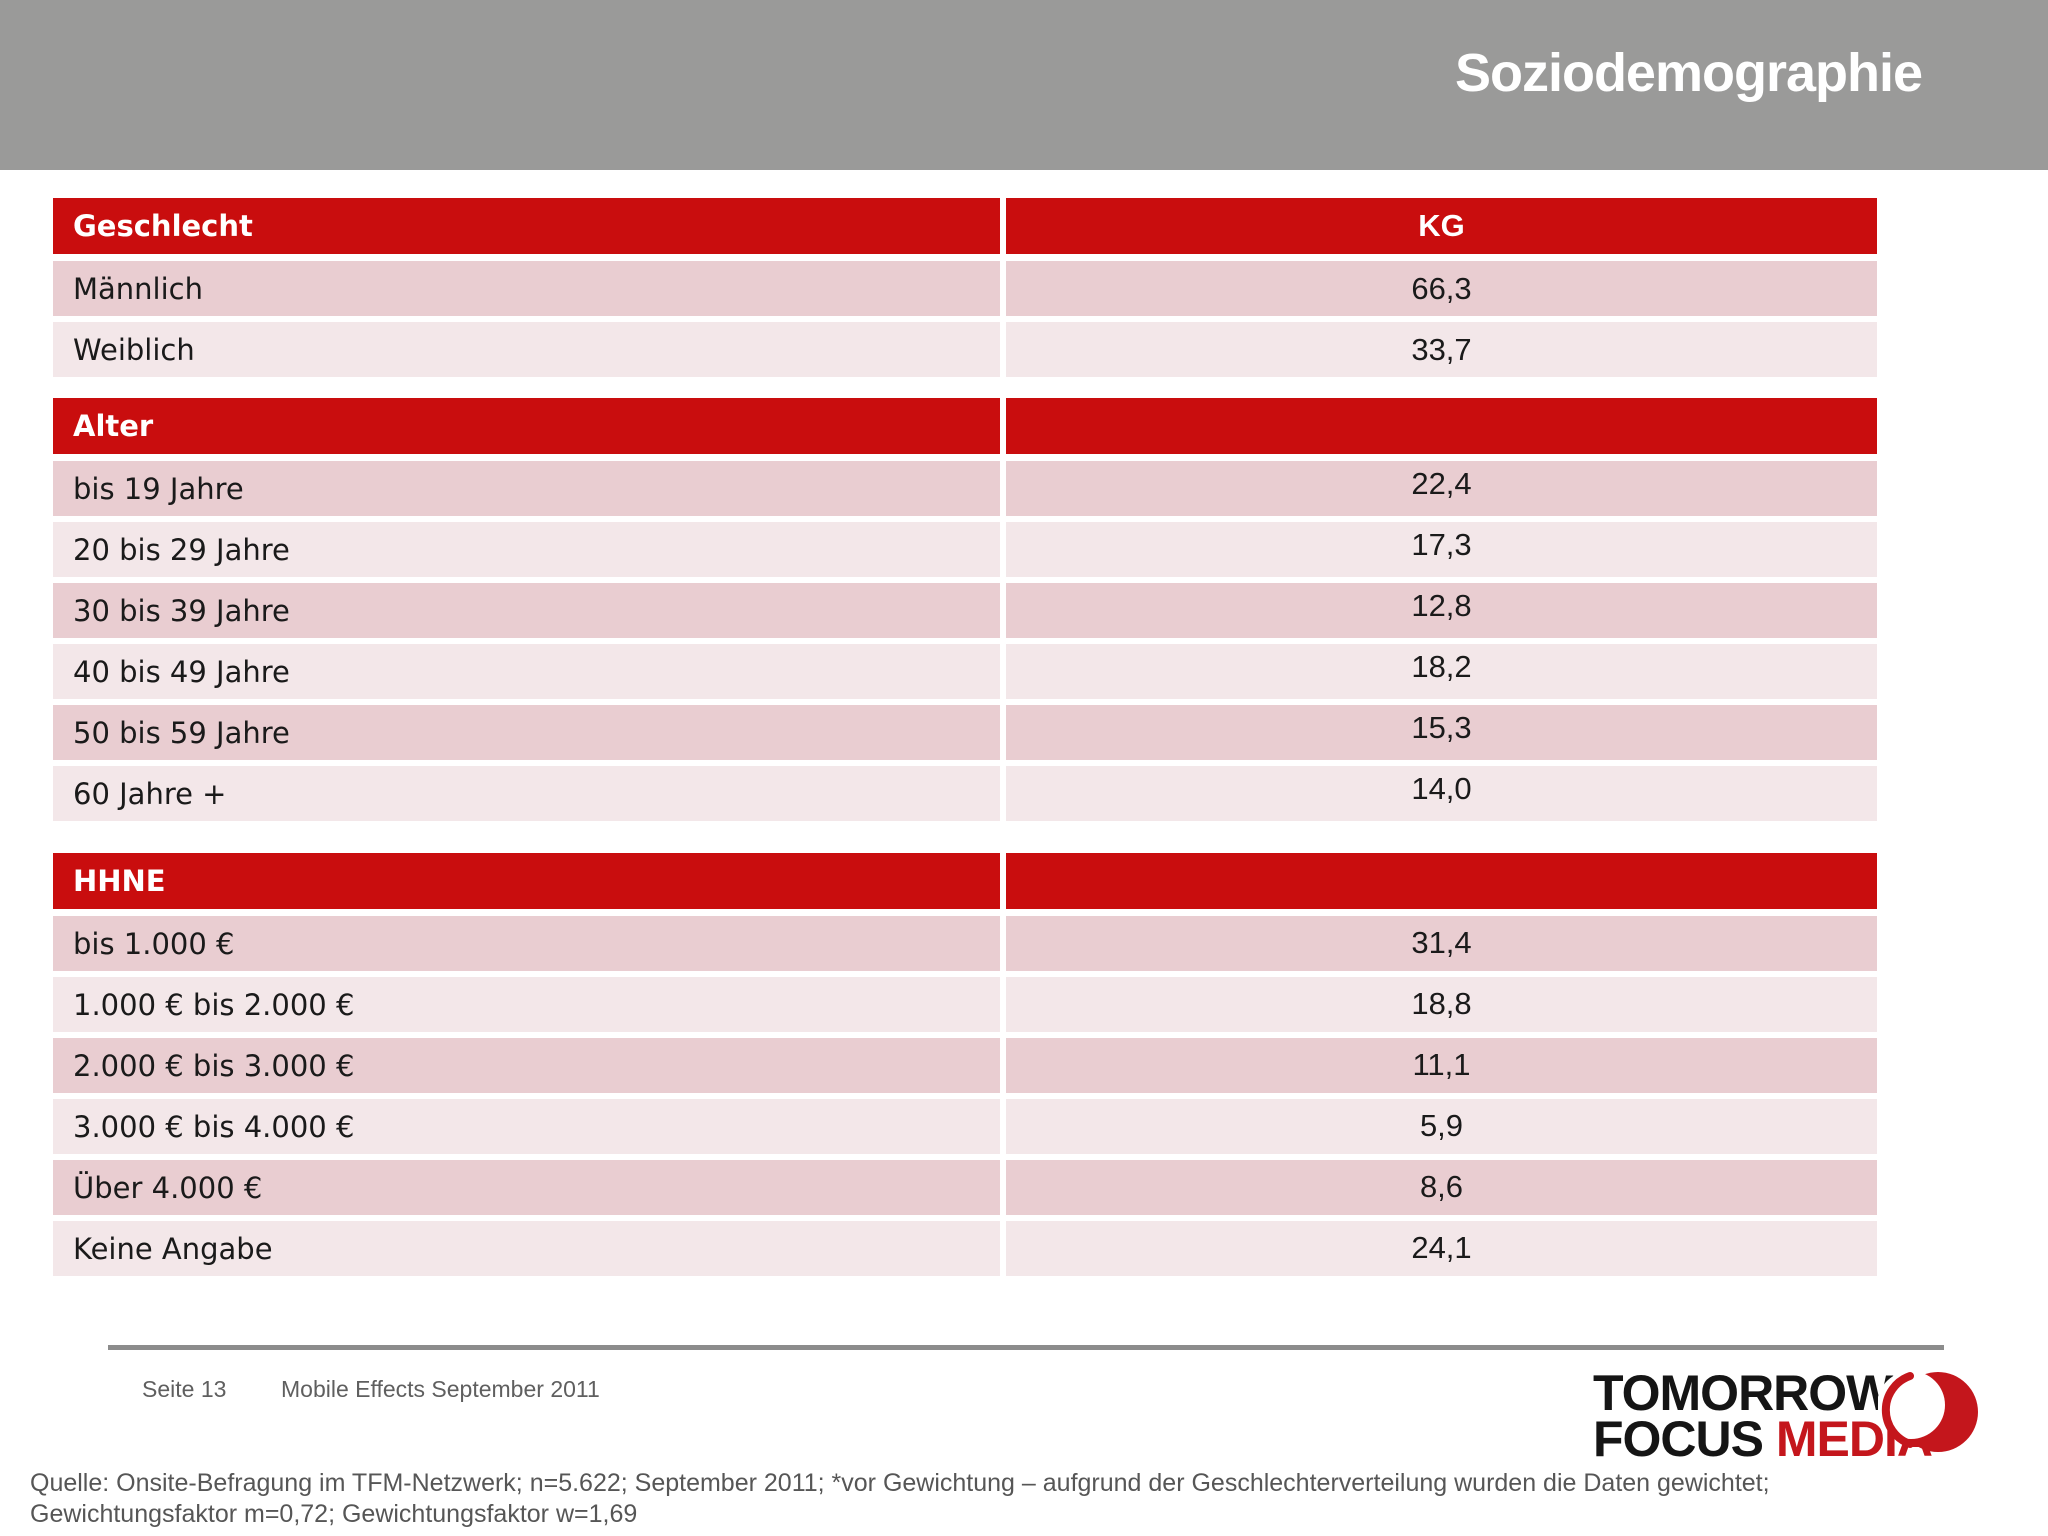  I want to click on table-row: 60 Jahre +14,0, so click(965, 793).